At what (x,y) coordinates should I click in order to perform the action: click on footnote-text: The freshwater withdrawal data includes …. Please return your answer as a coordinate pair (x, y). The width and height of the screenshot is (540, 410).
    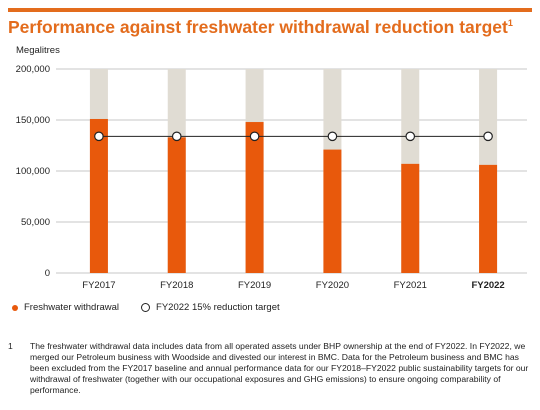
    Looking at the image, I should click on (279, 368).